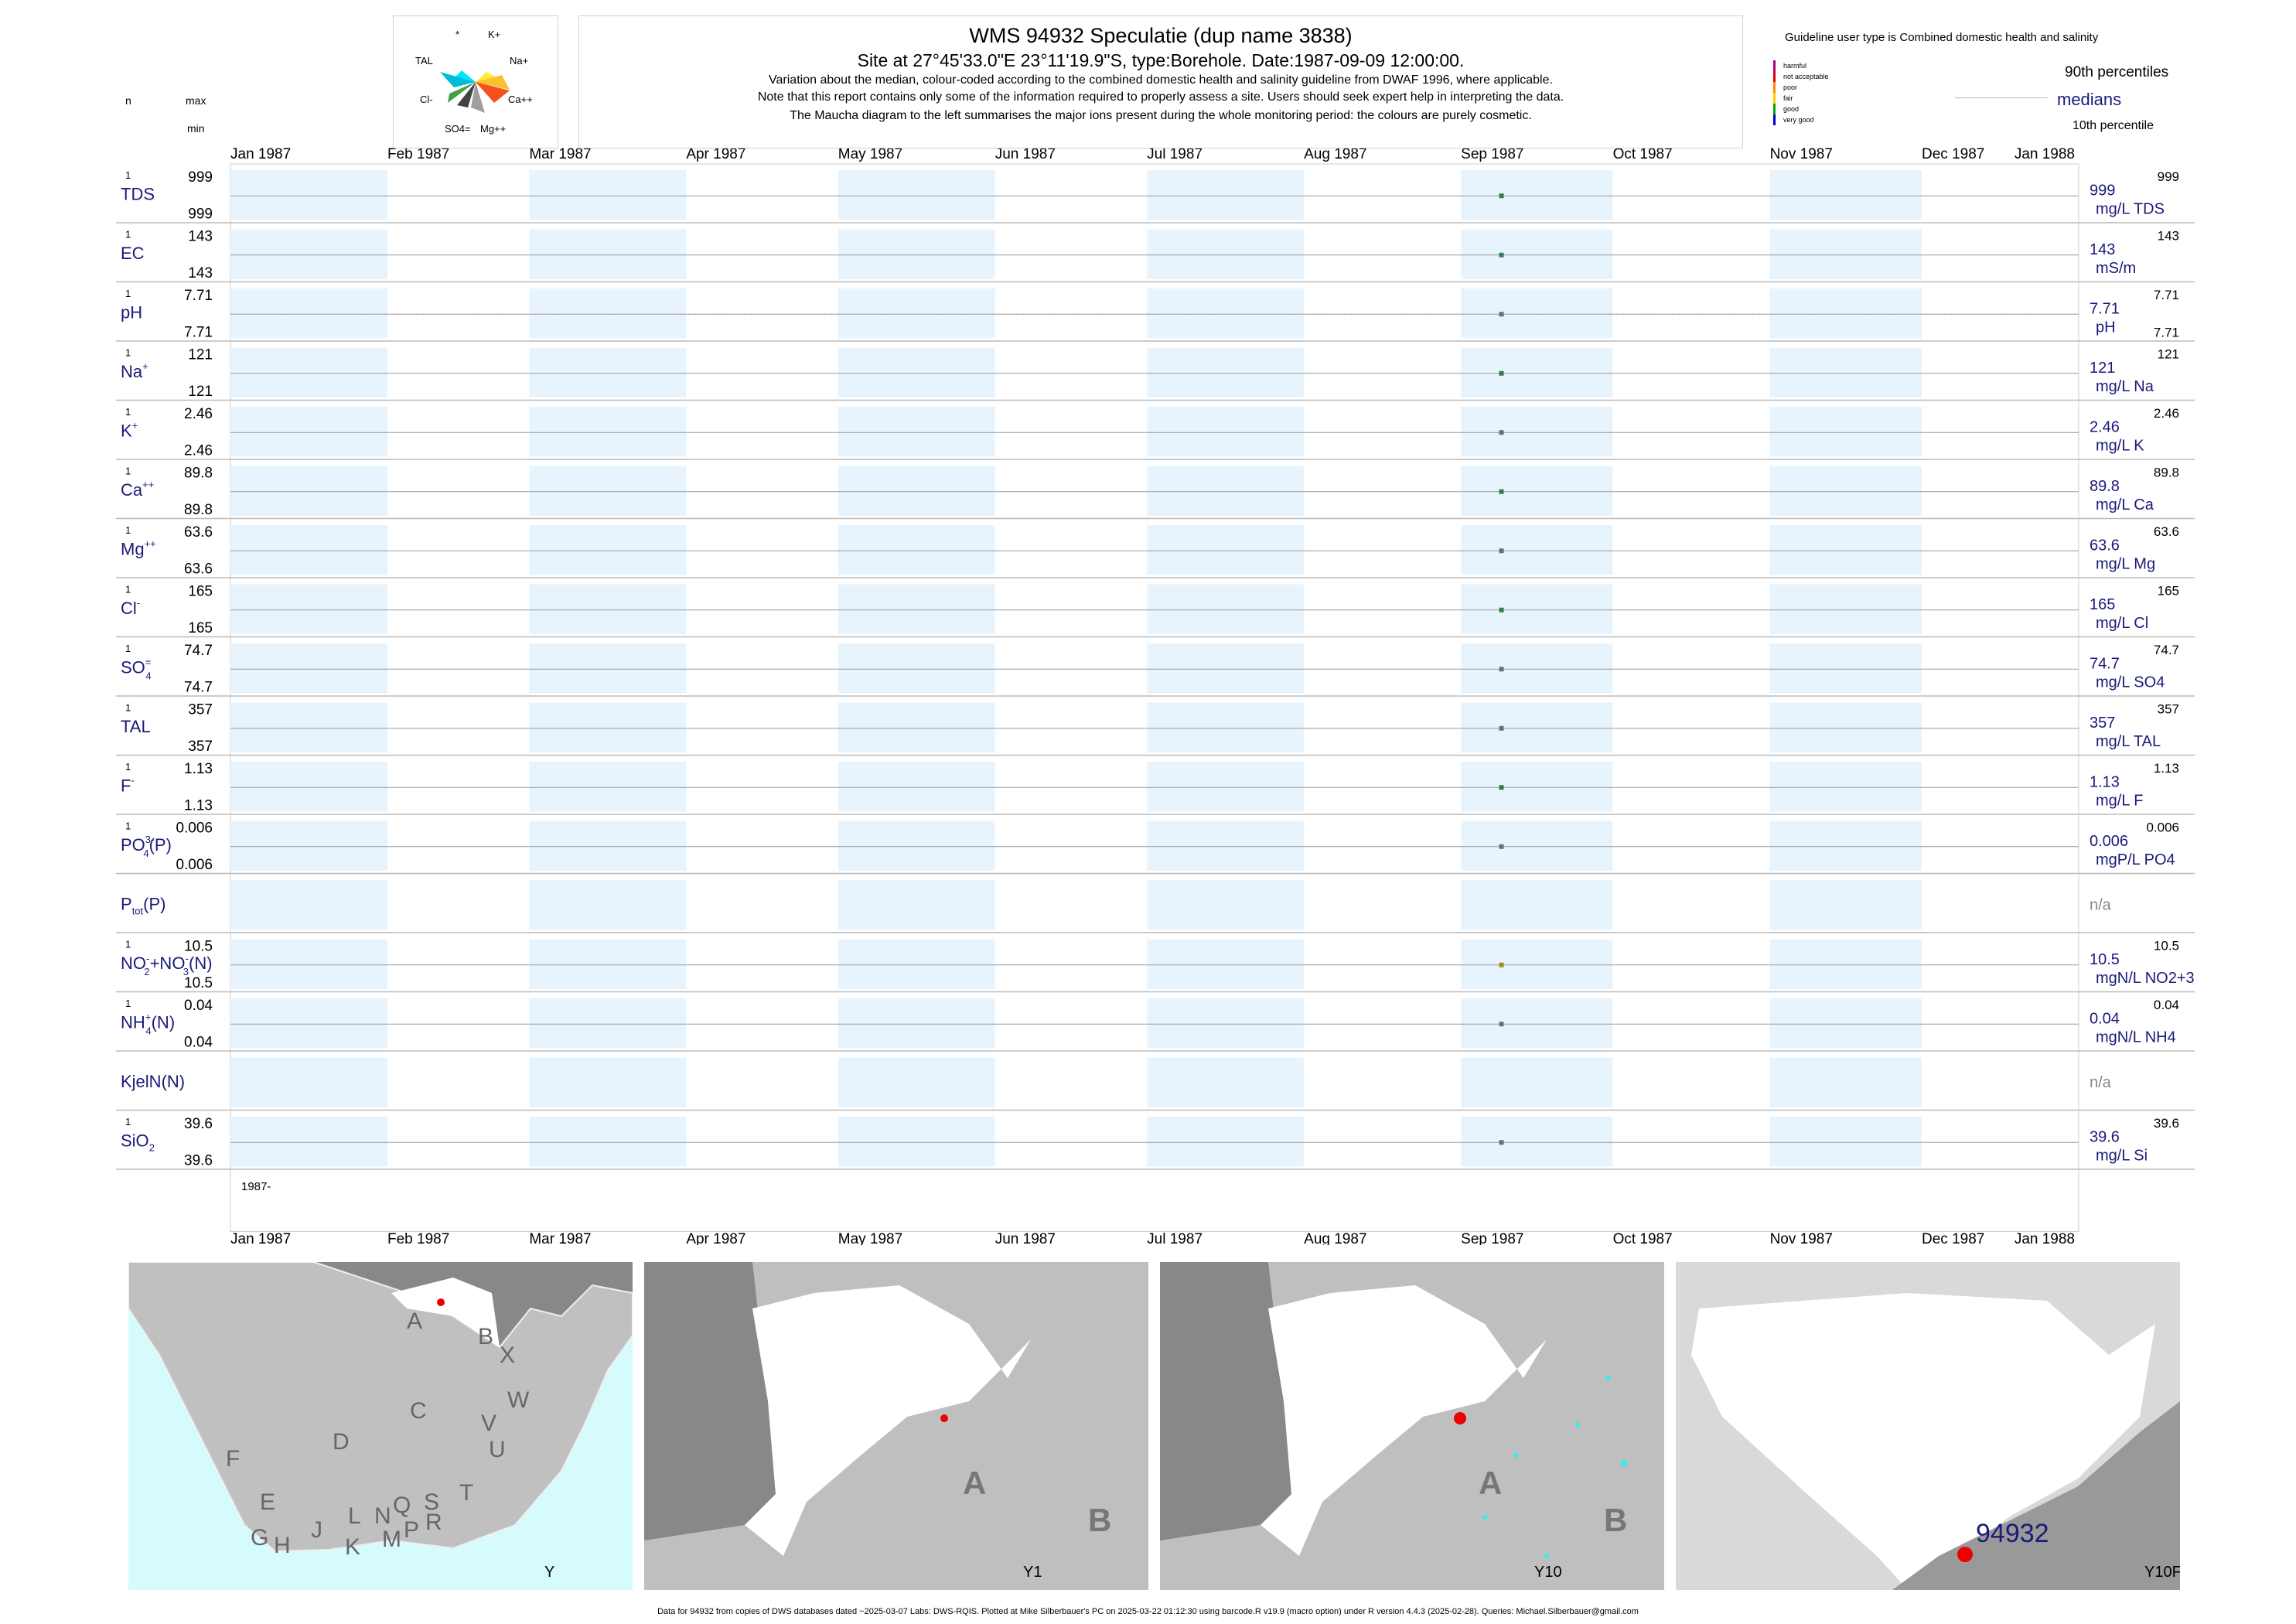 This screenshot has width=2296, height=1624. I want to click on panel-na-15: n/a, so click(2101, 1082).